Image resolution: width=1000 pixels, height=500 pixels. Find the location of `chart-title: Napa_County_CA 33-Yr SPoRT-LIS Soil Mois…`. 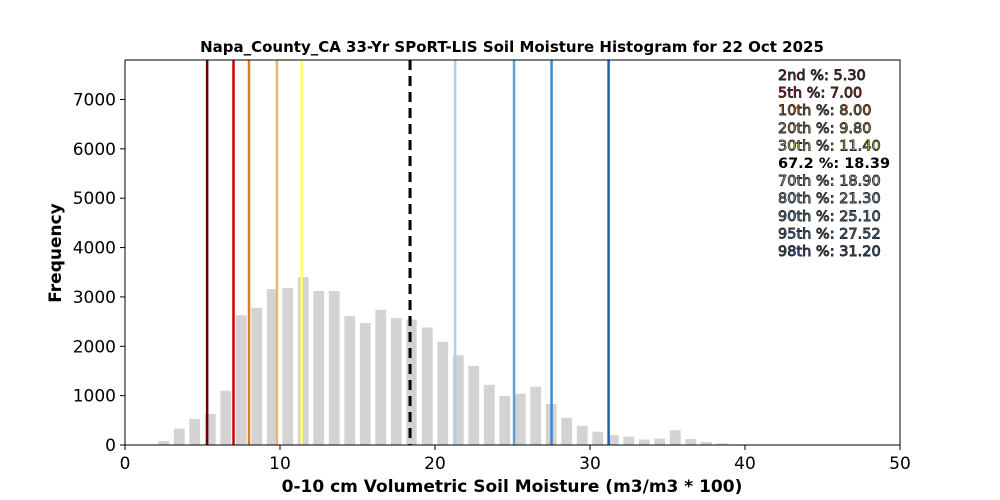

chart-title: Napa_County_CA 33-Yr SPoRT-LIS Soil Mois… is located at coordinates (512, 47).